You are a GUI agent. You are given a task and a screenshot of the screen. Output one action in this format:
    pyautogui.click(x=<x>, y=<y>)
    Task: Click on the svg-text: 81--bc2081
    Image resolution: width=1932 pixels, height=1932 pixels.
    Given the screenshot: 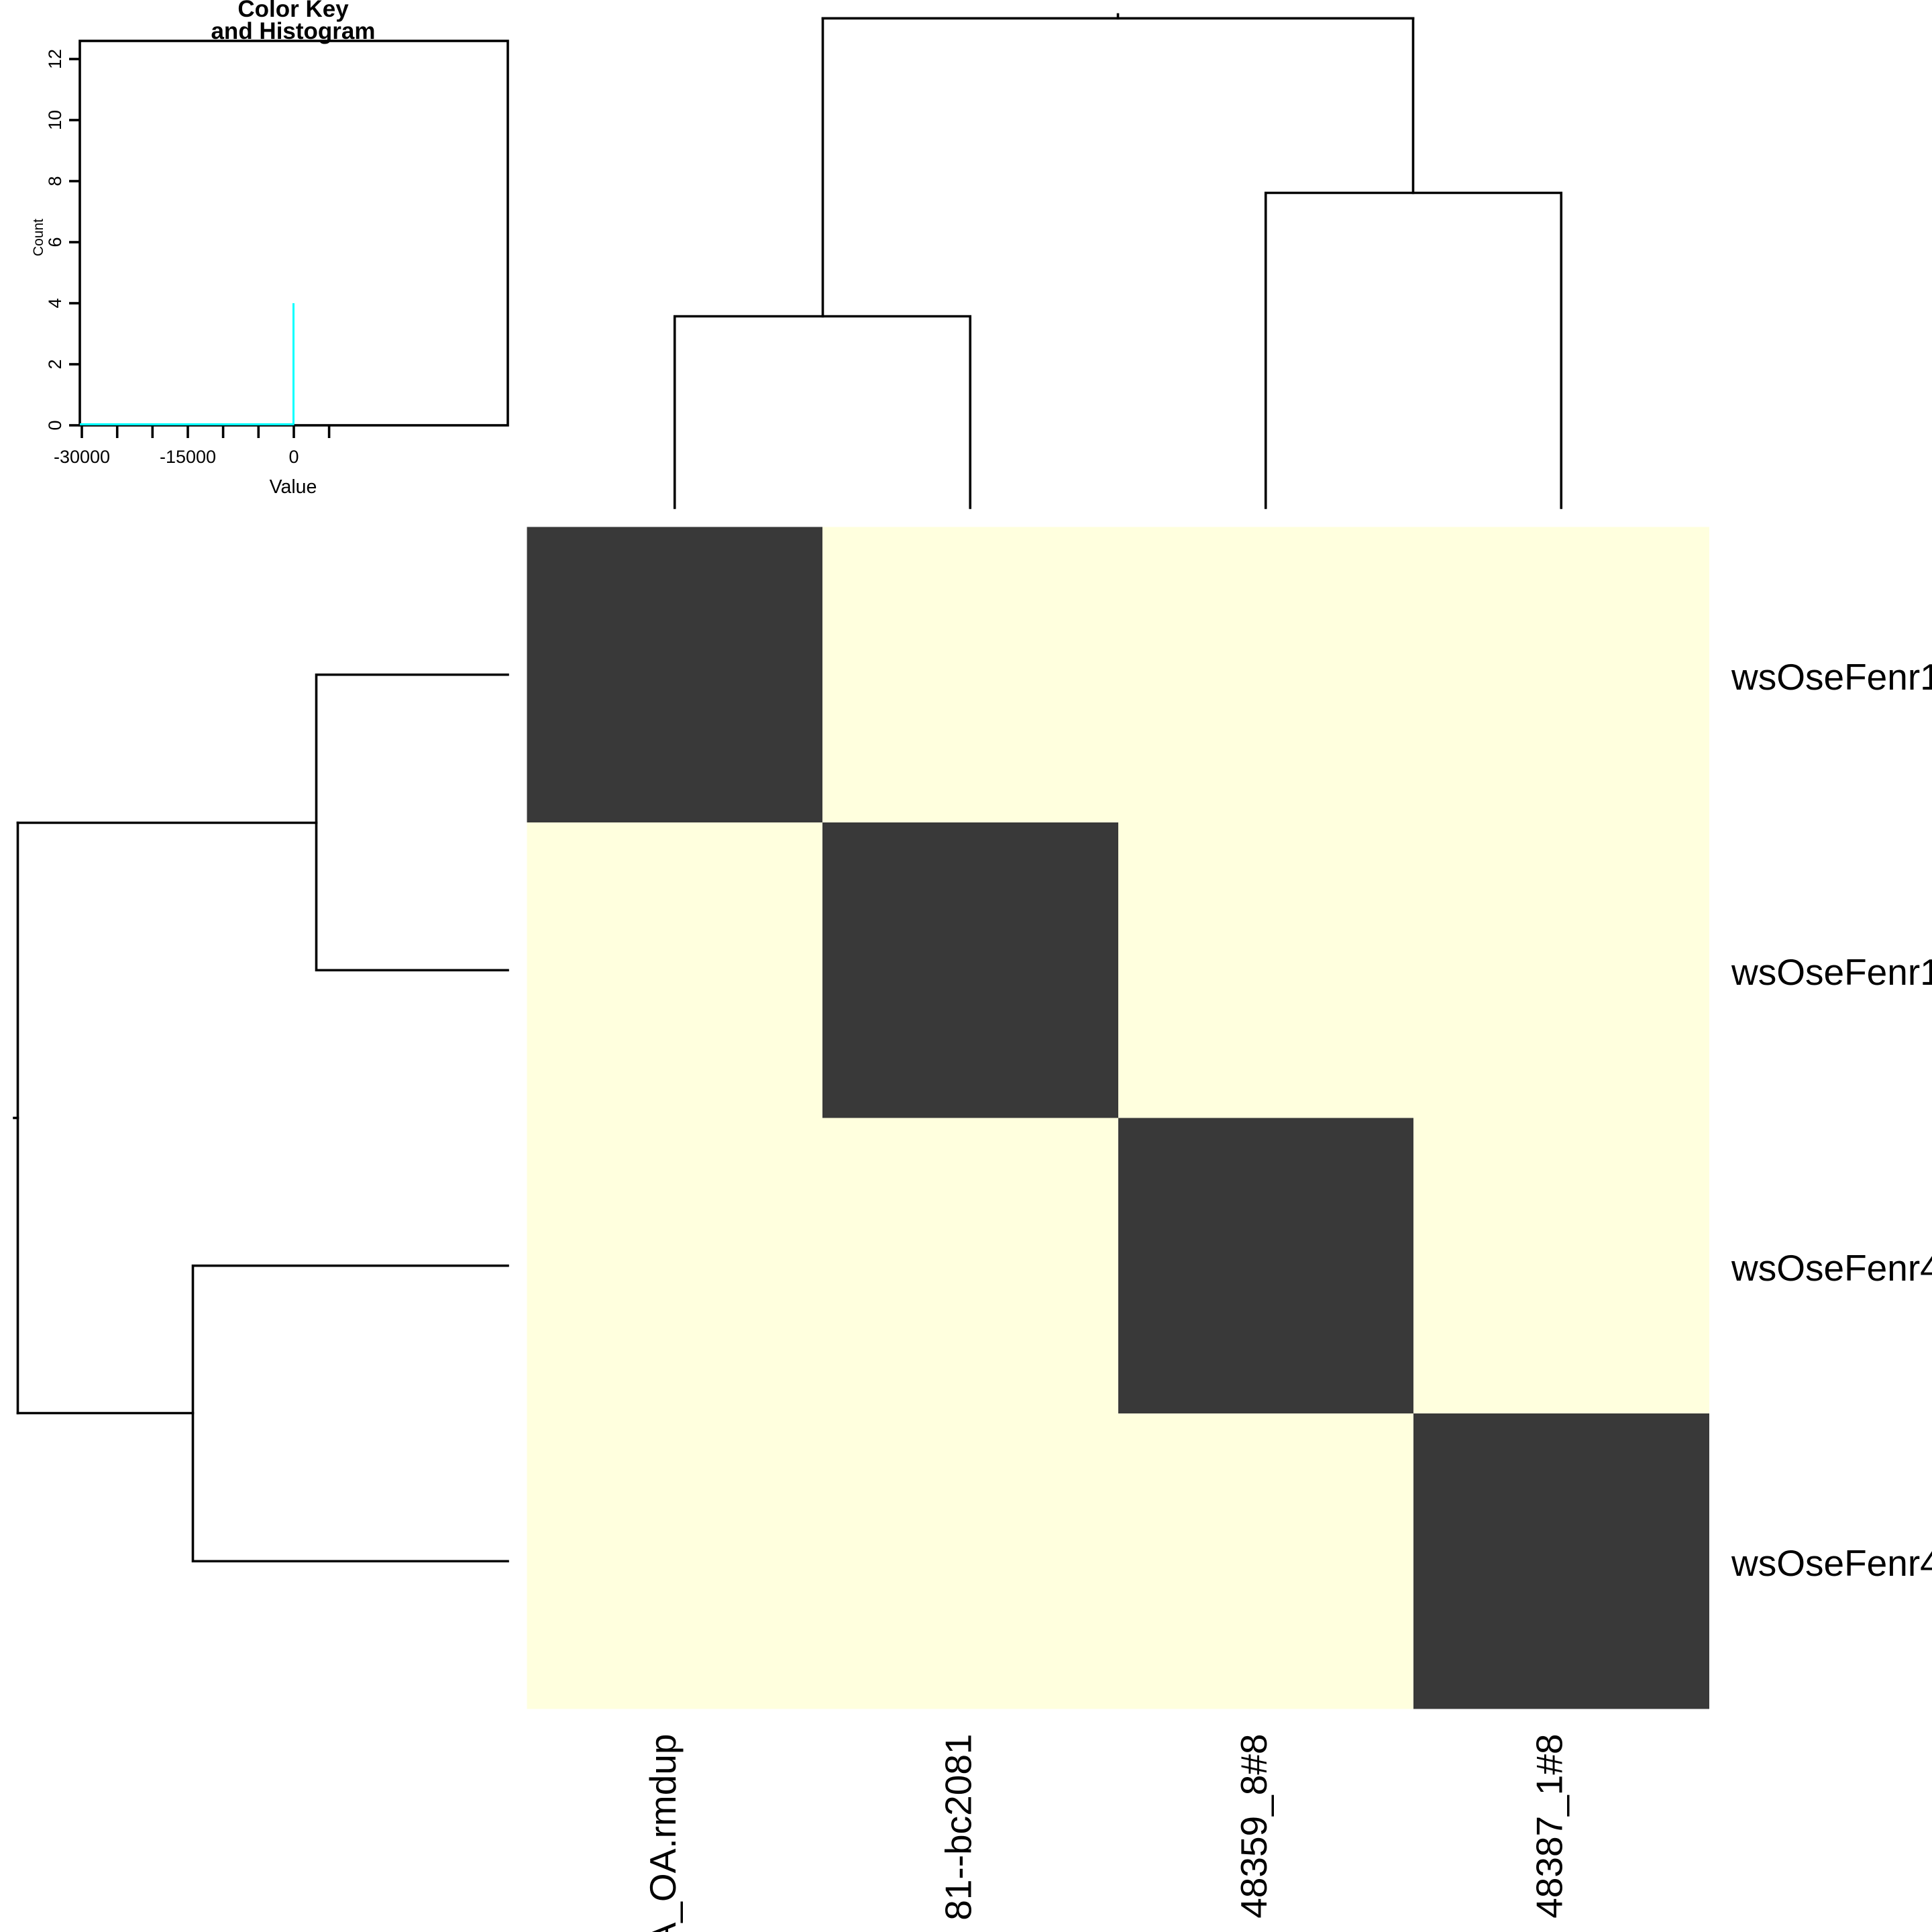 What is the action you would take?
    pyautogui.click(x=958, y=1827)
    